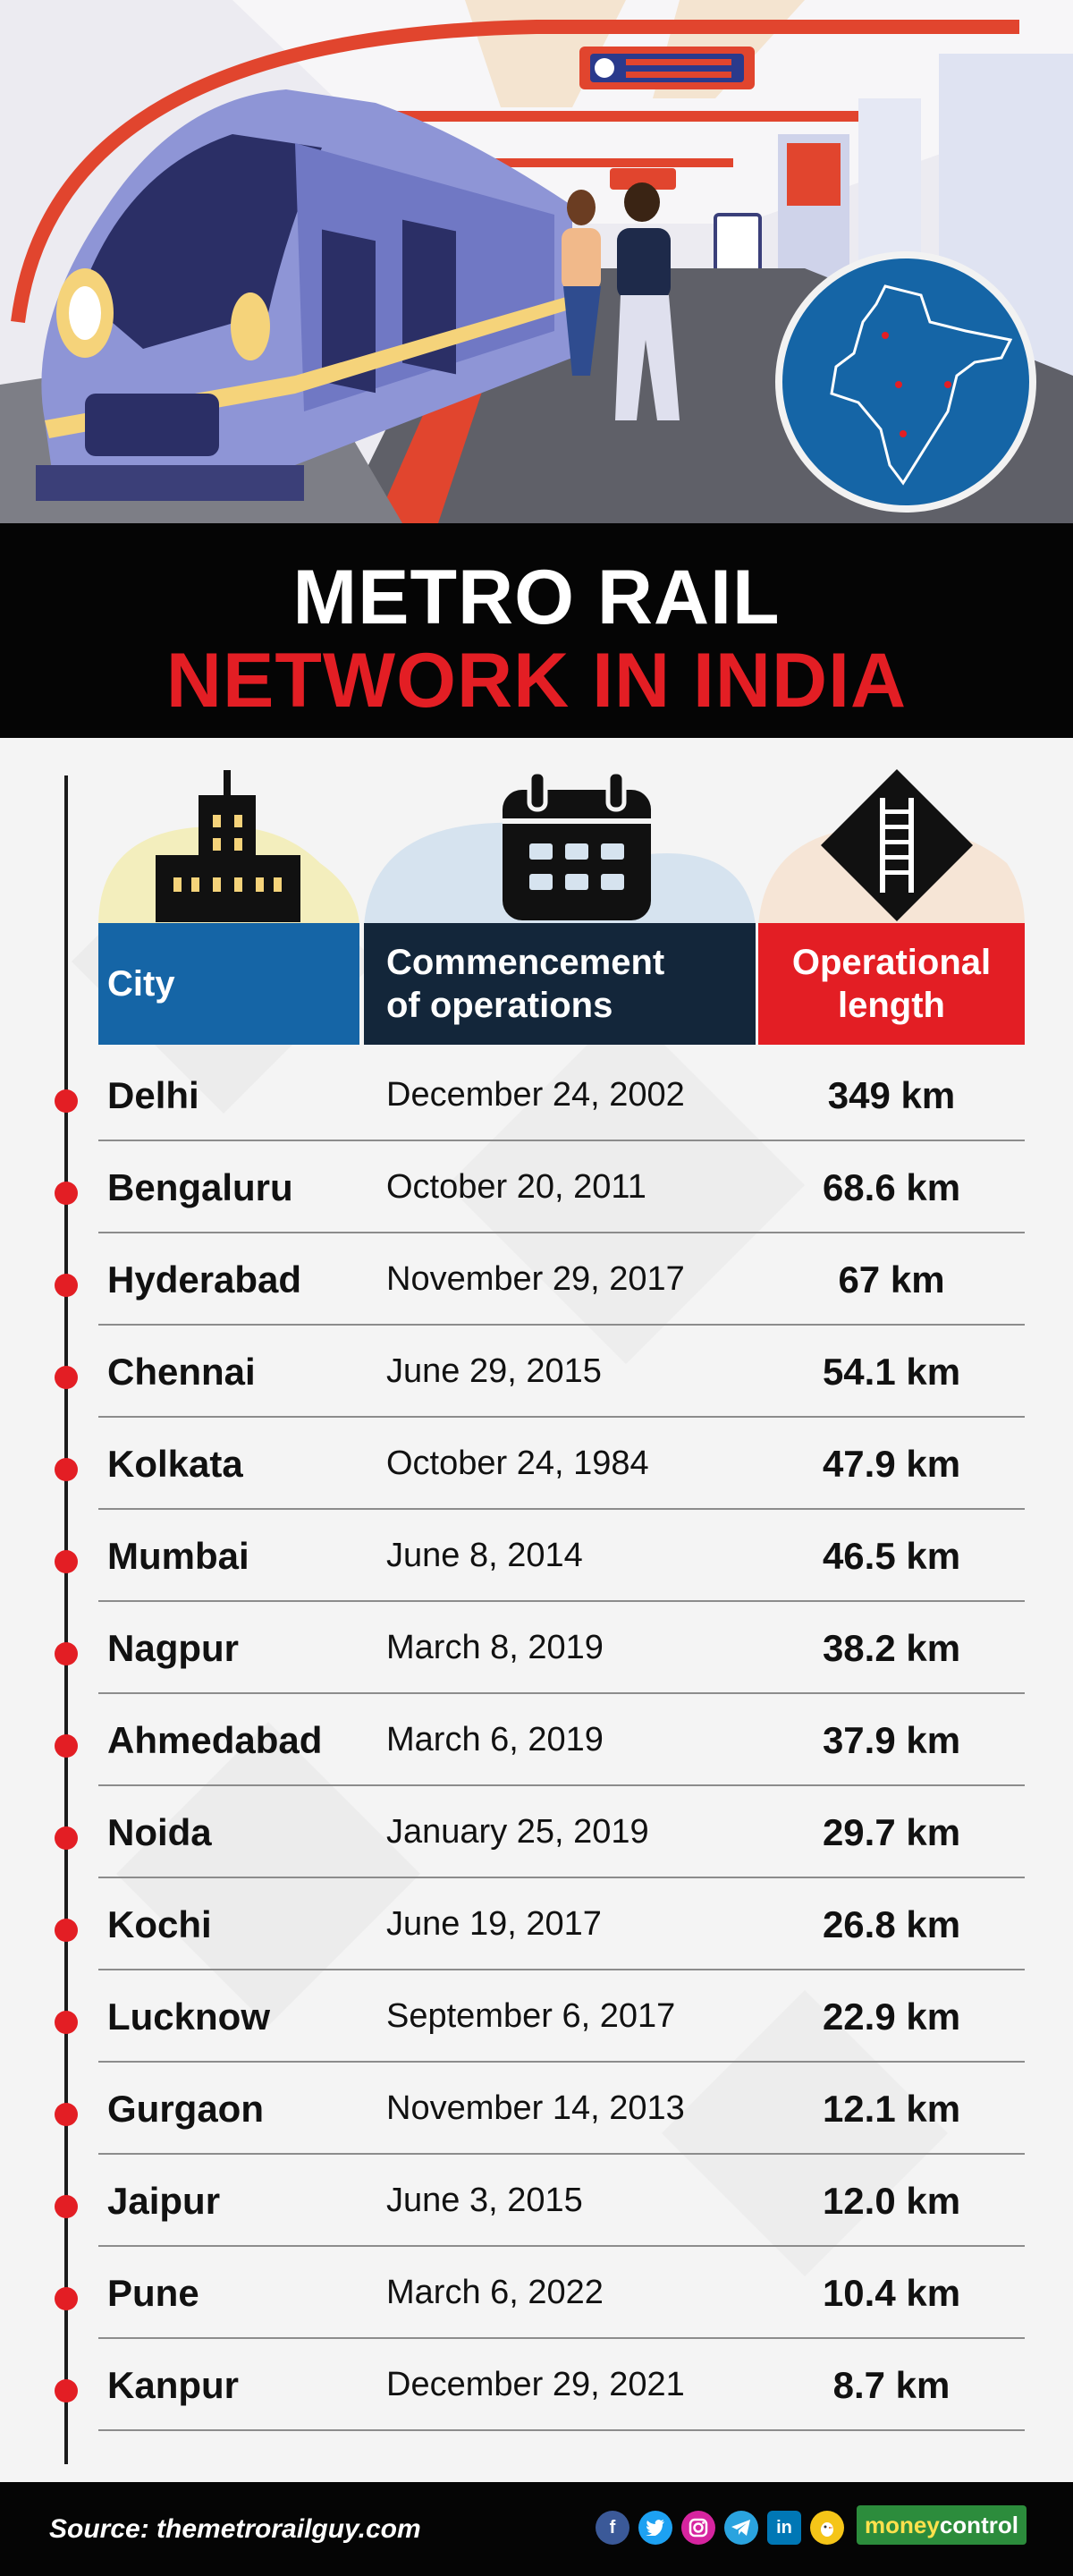 The image size is (1073, 2576). I want to click on city-name: Hyderabad, so click(204, 1279).